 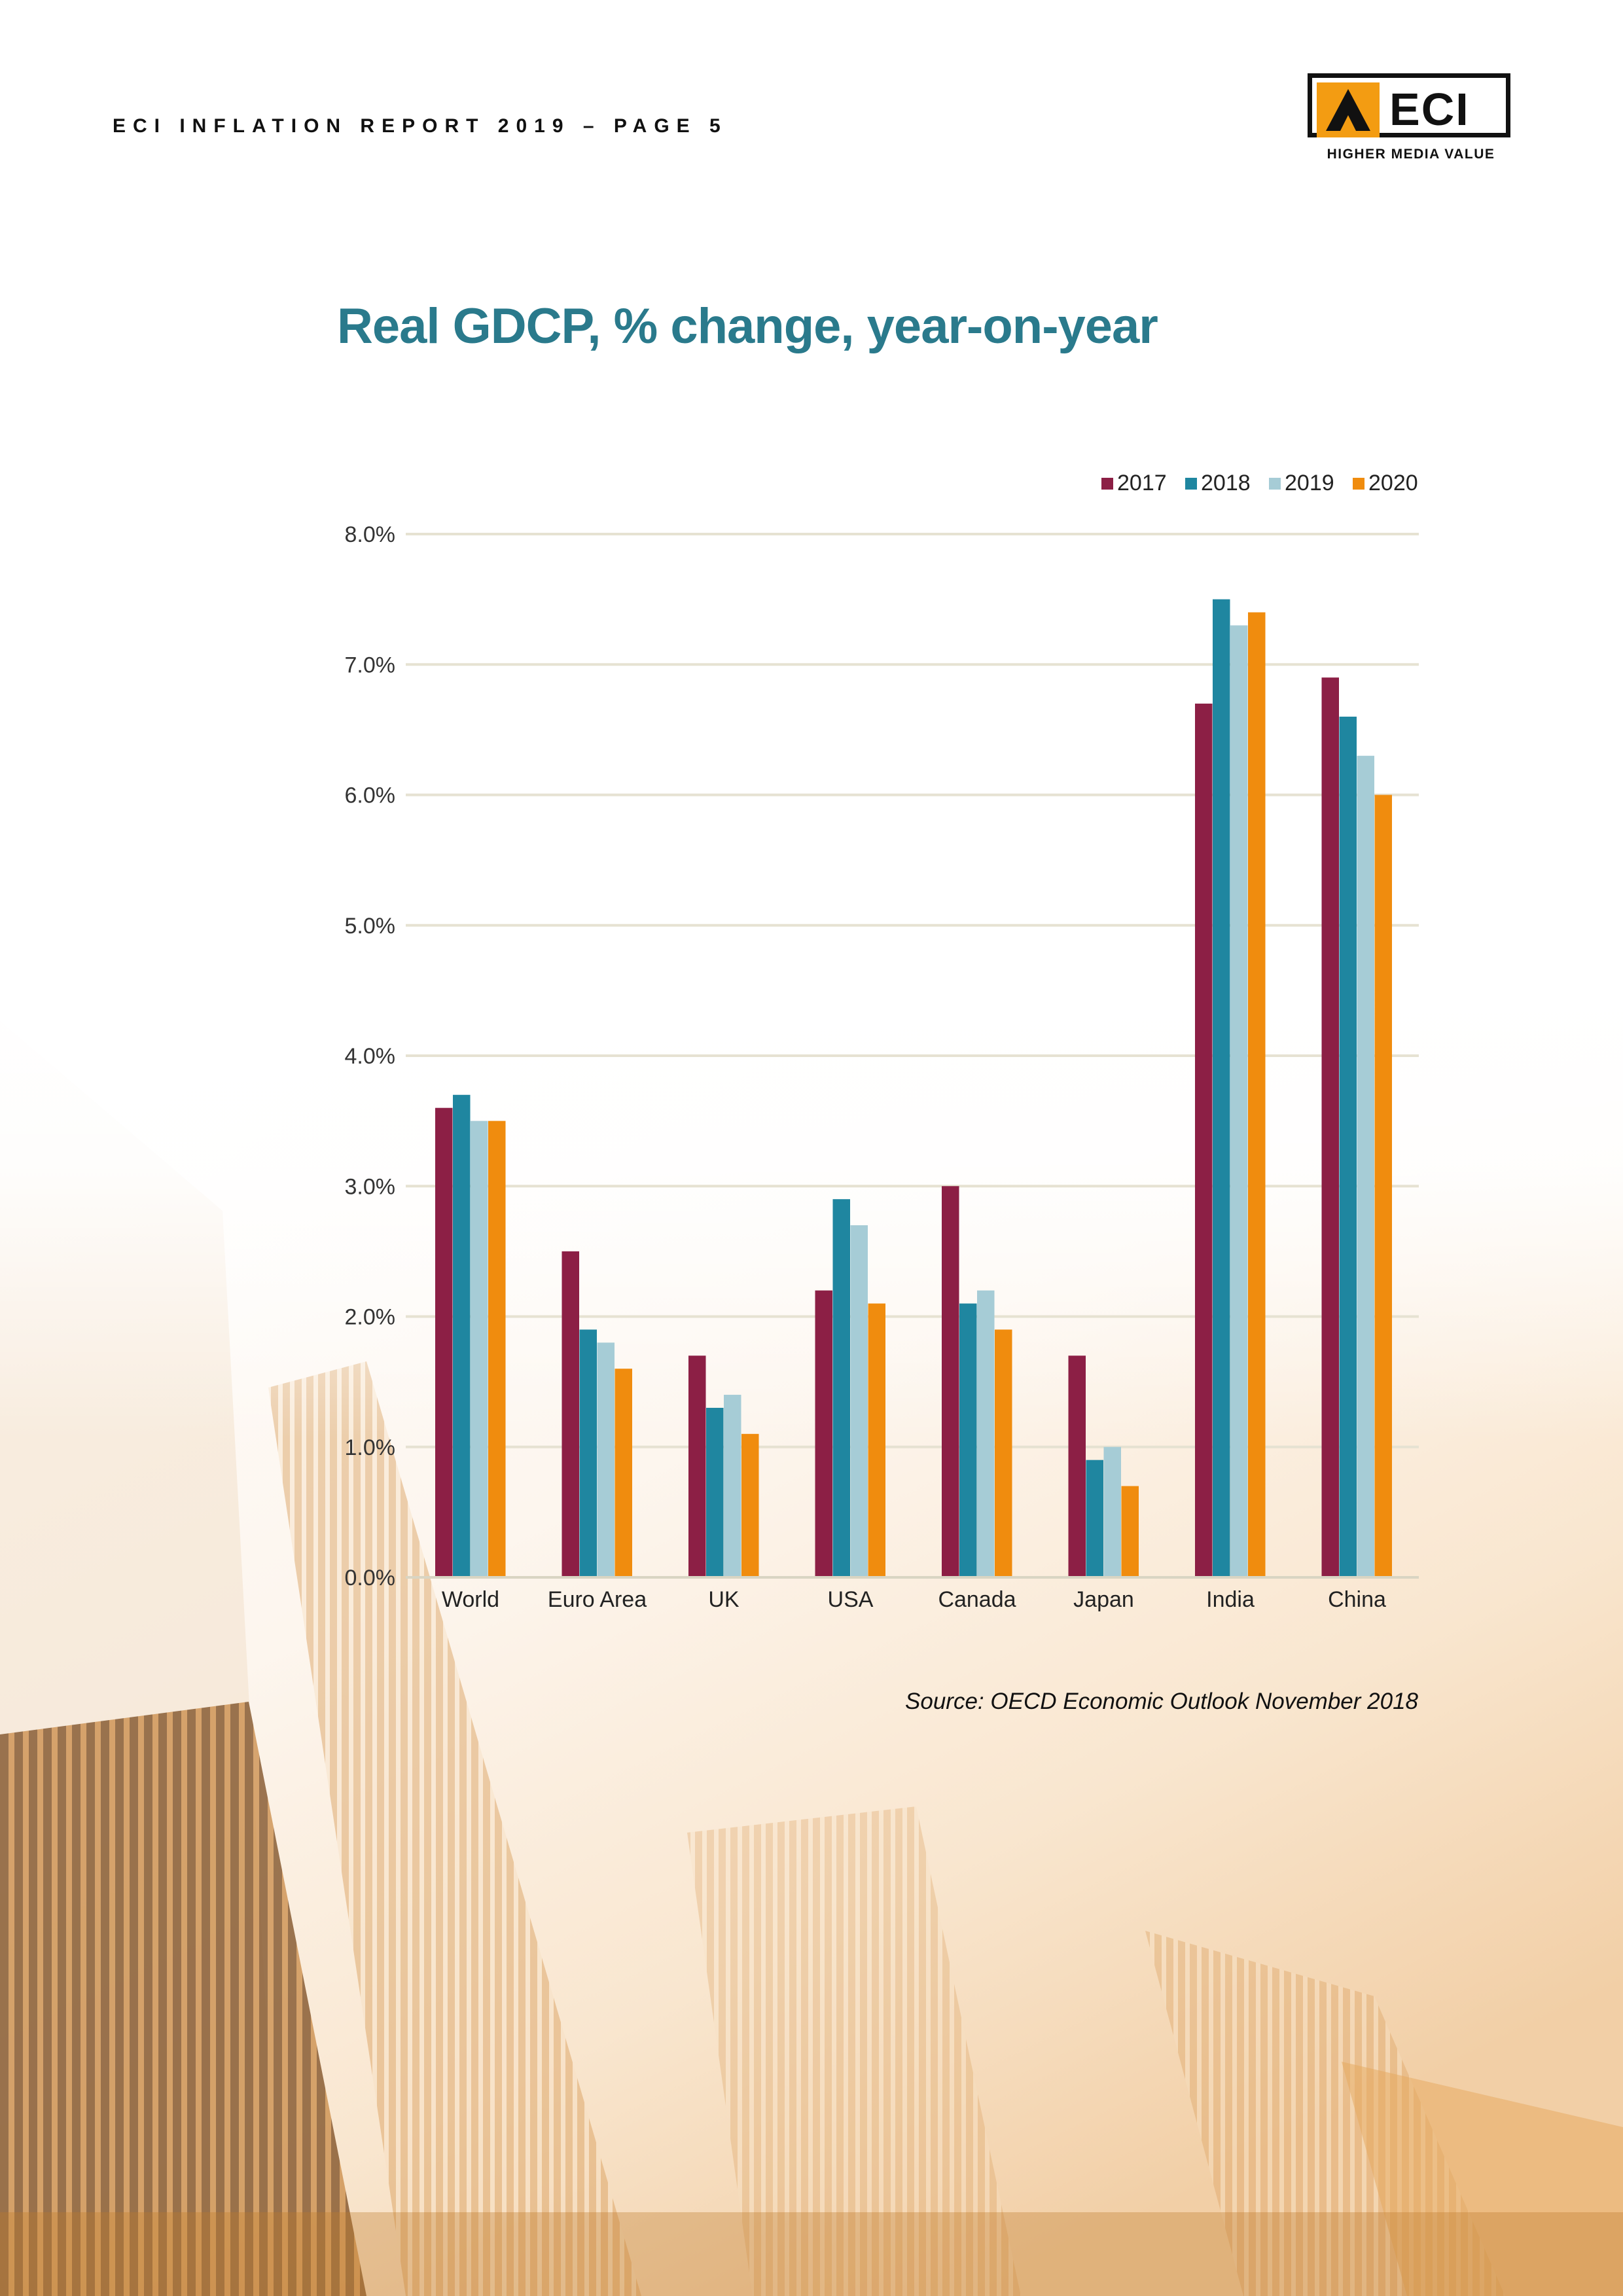 I want to click on logo-tagline: HIGHER MEDIA VALUE, so click(x=1411, y=154).